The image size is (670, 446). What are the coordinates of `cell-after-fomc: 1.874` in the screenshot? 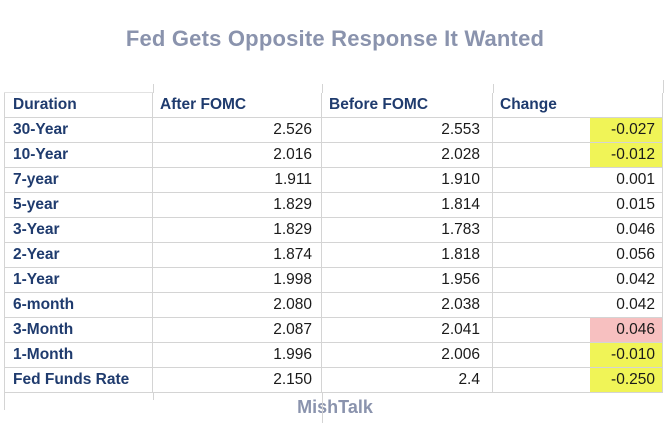 It's located at (237, 255).